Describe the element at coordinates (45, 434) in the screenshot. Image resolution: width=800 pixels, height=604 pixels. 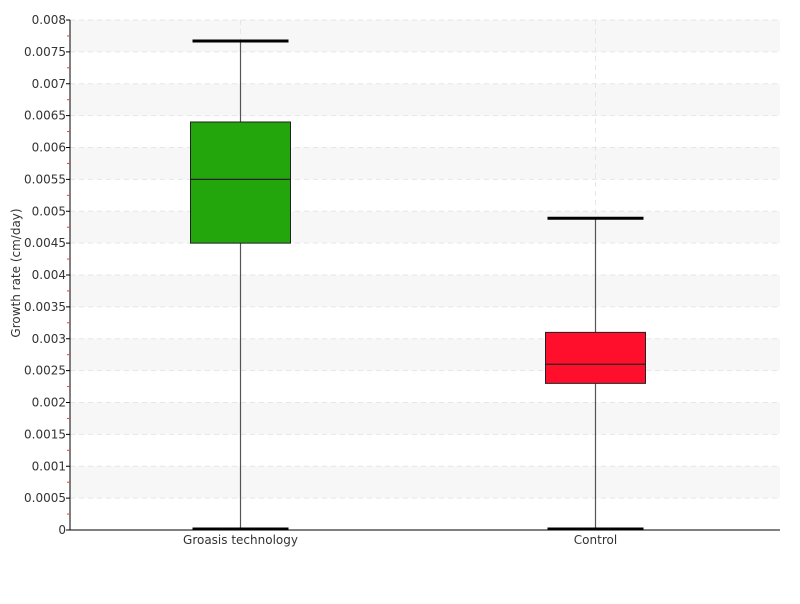
I see `y-tick-label: 0.0015` at that location.